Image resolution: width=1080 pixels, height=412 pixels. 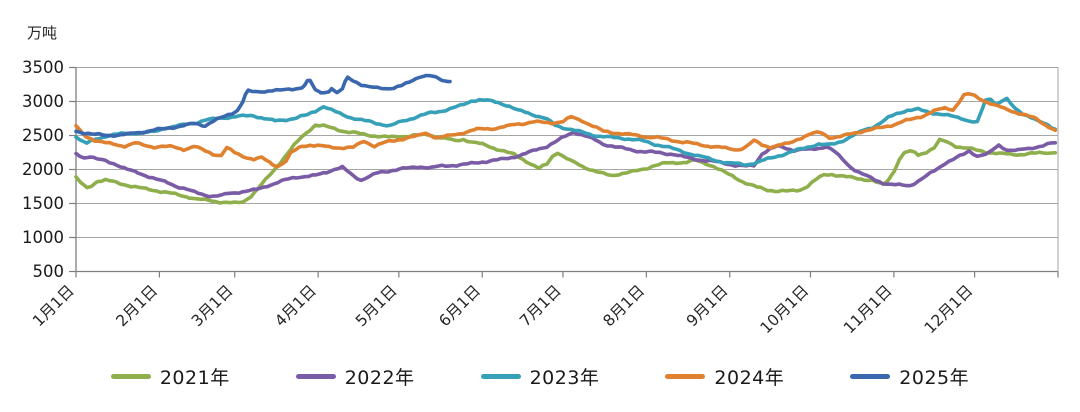 I want to click on y-tick-label: 1000, so click(x=43, y=237).